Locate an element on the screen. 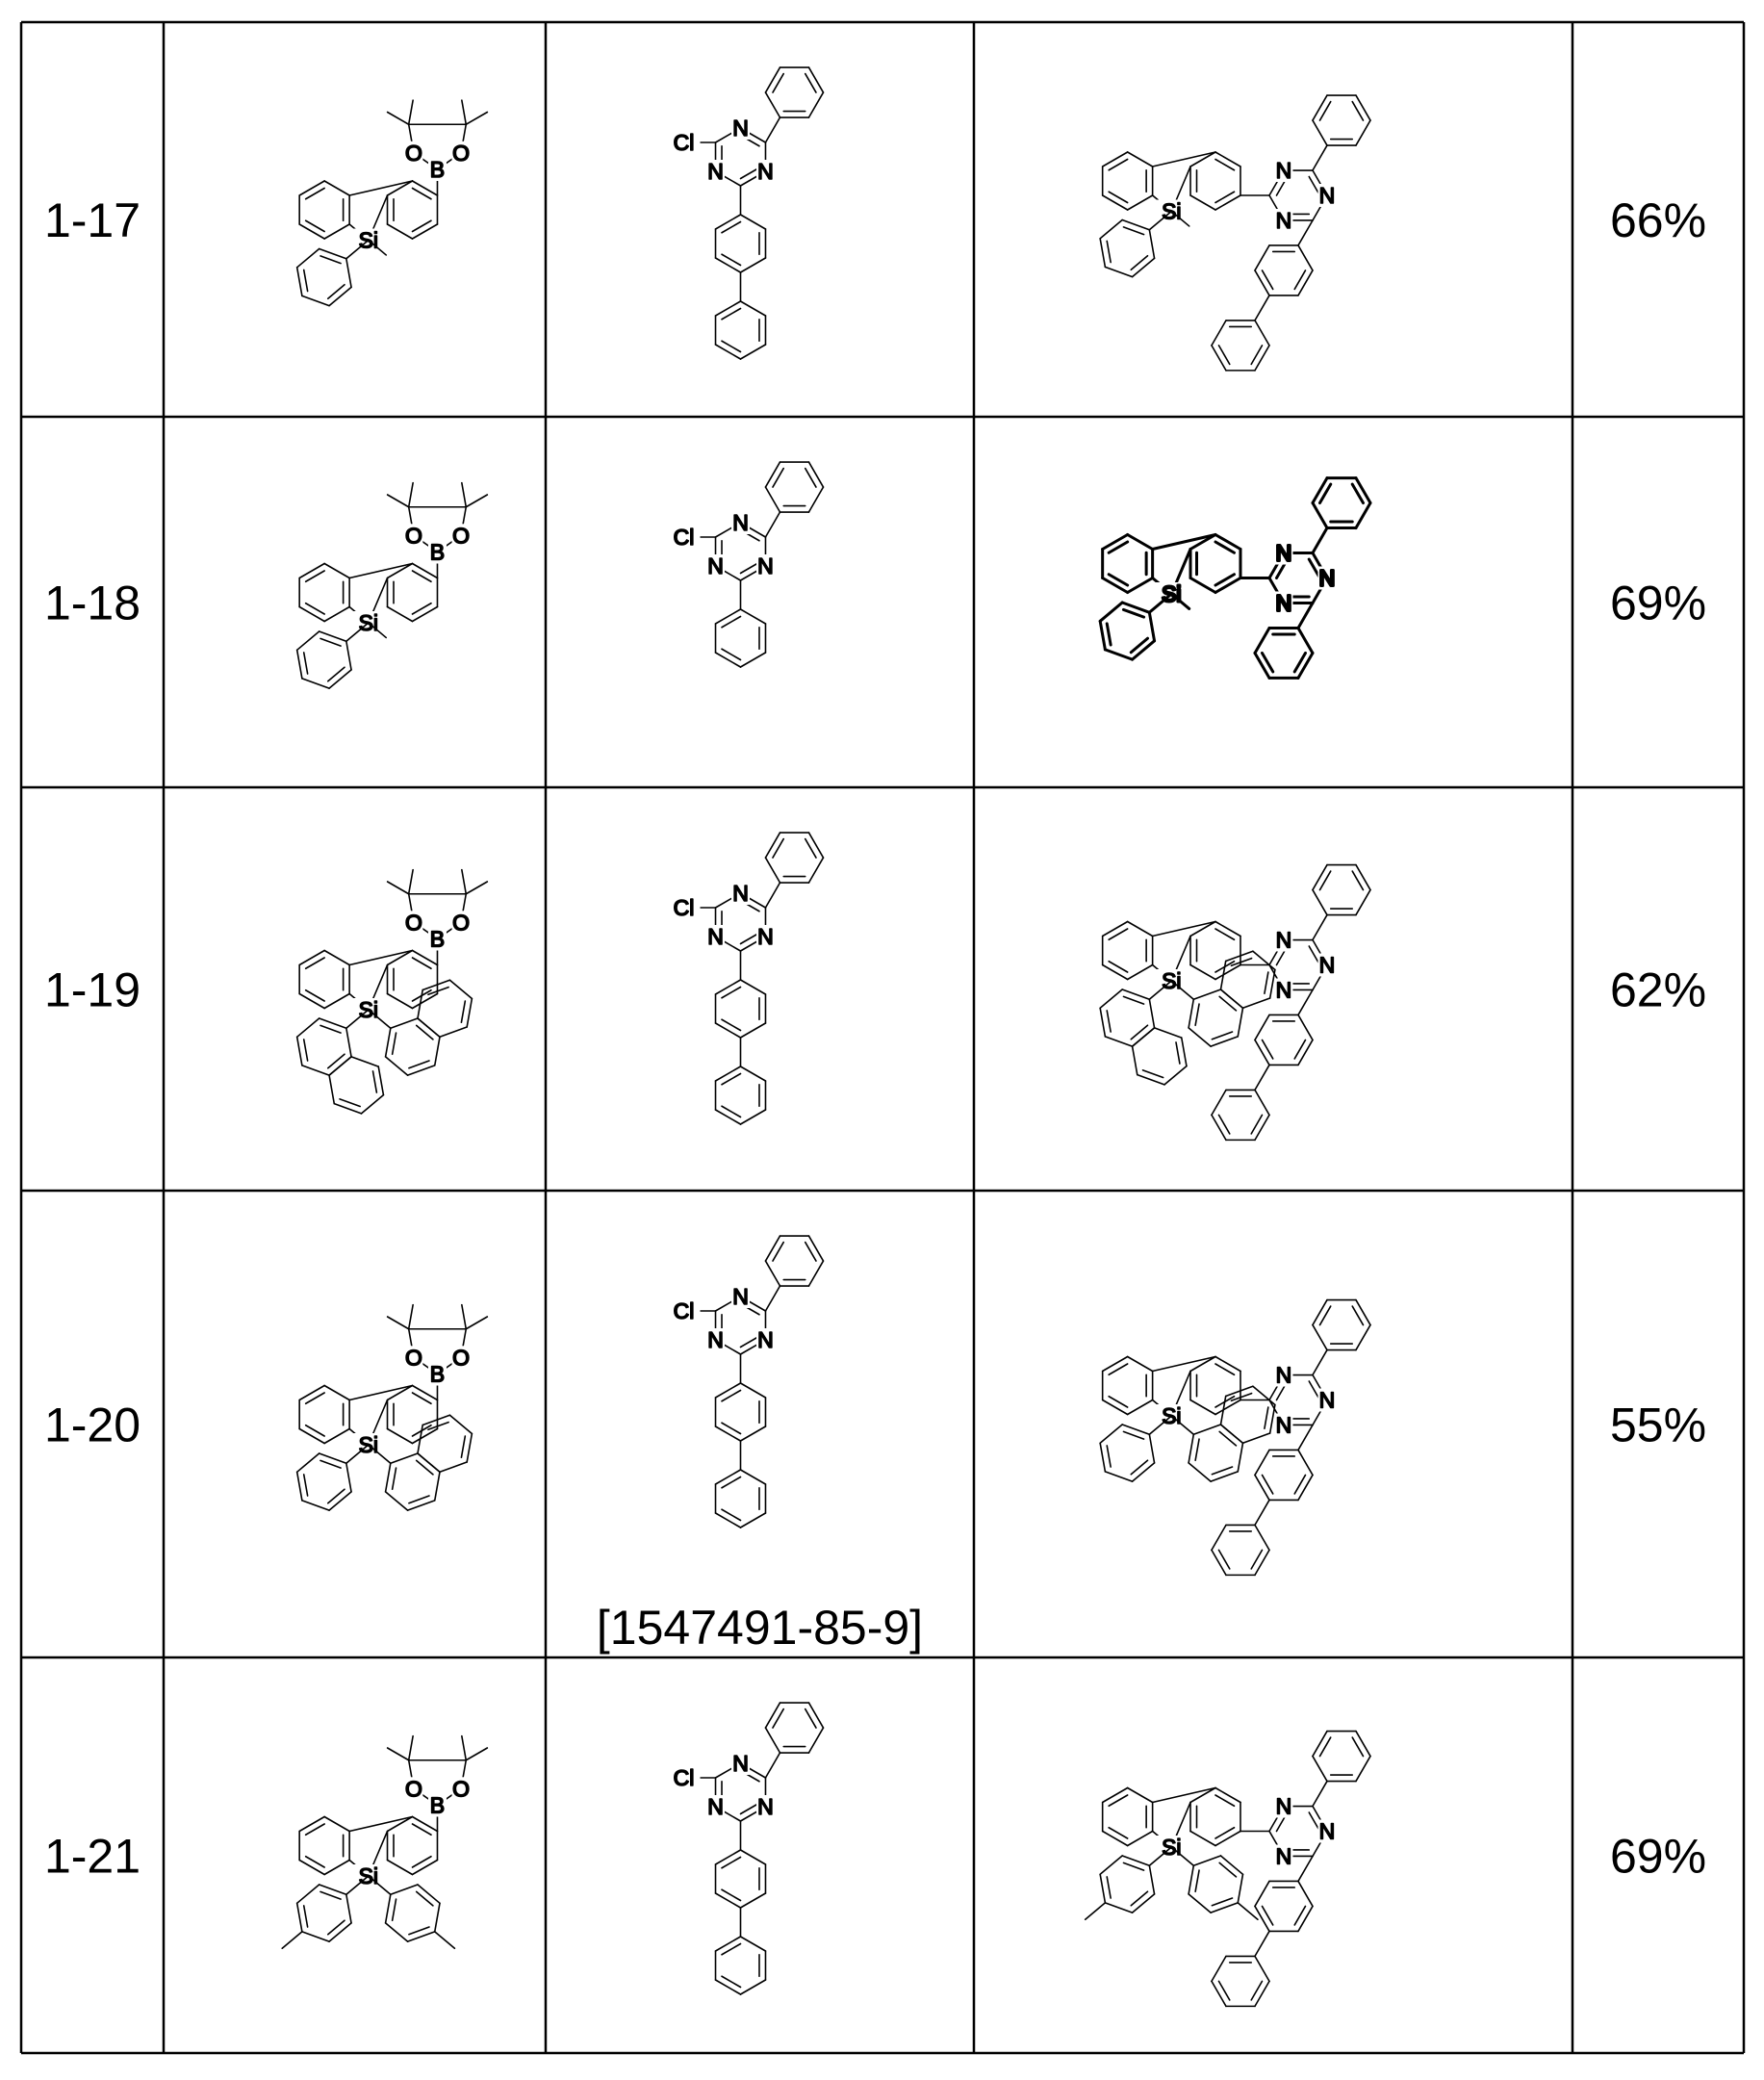 This screenshot has width=1764, height=2080. cas-number: [1547491-85-9] is located at coordinates (760, 1628).